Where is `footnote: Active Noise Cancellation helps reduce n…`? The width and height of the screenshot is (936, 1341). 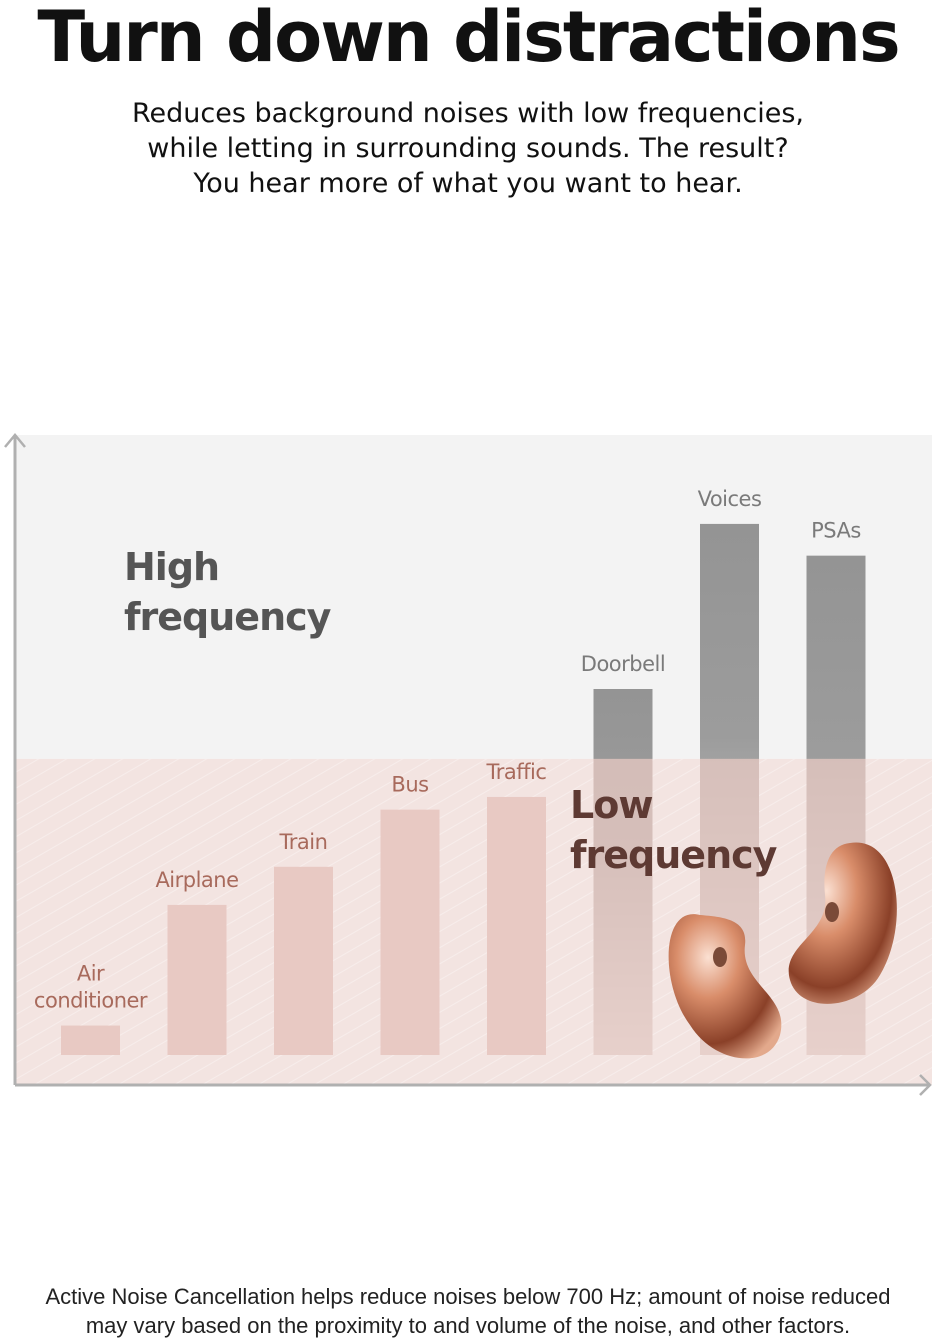
footnote: Active Noise Cancellation helps reduce n… is located at coordinates (468, 1311).